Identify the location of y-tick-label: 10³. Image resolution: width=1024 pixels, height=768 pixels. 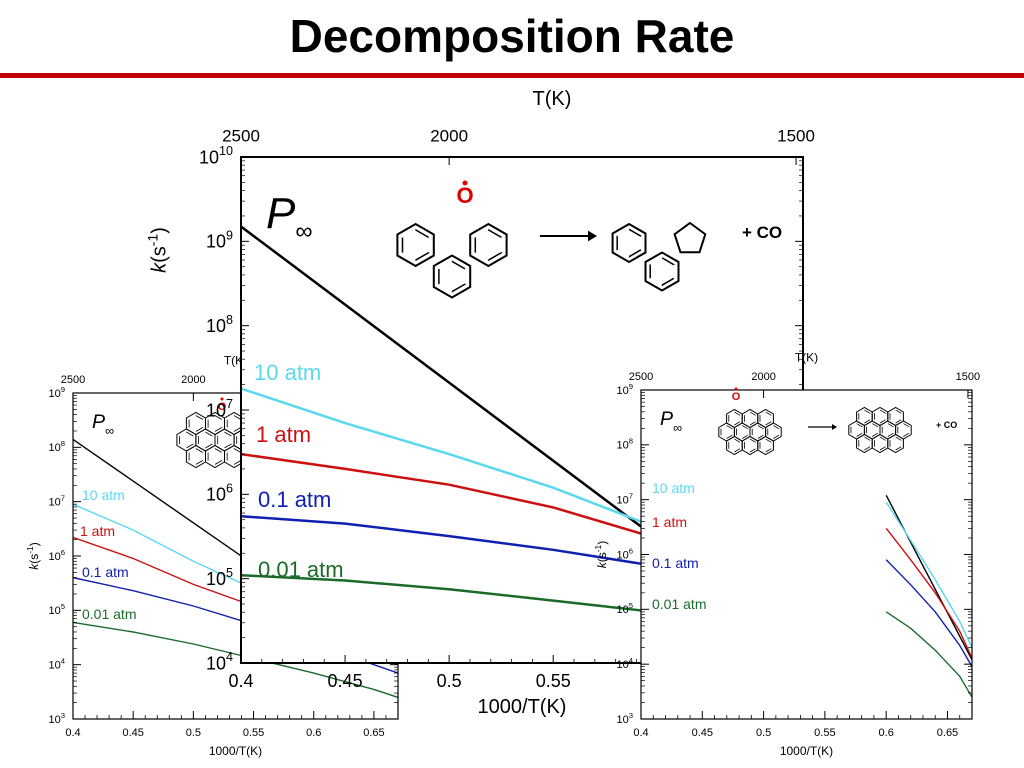
(56, 718).